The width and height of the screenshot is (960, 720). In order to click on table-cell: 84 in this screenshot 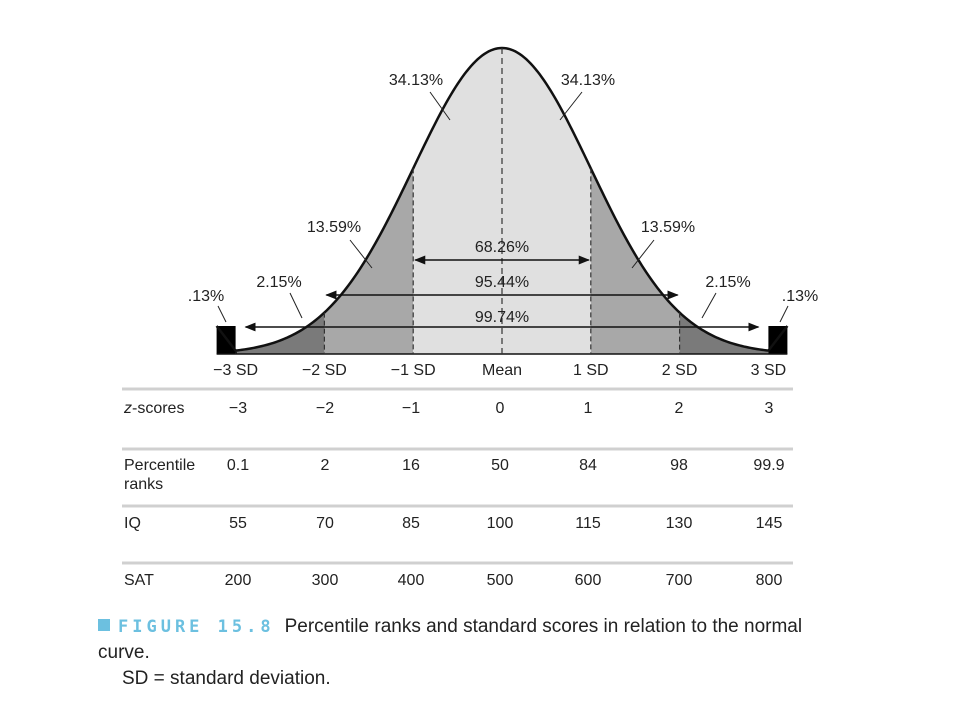, I will do `click(588, 465)`.